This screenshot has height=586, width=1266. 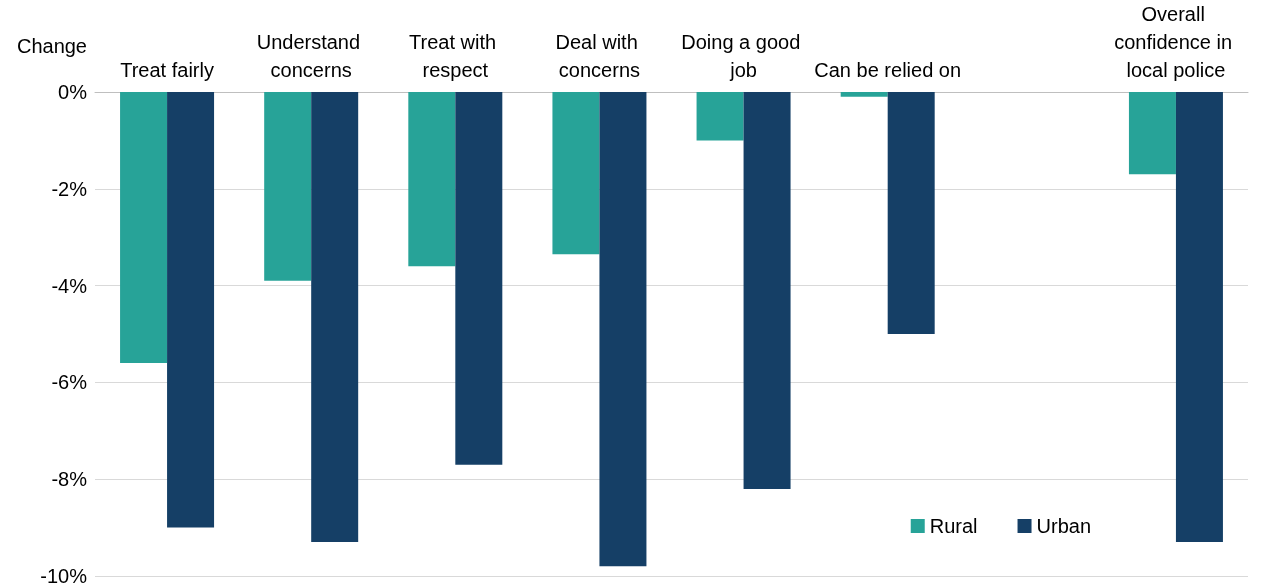 What do you see at coordinates (69, 382) in the screenshot?
I see `y-tick-label: -6%` at bounding box center [69, 382].